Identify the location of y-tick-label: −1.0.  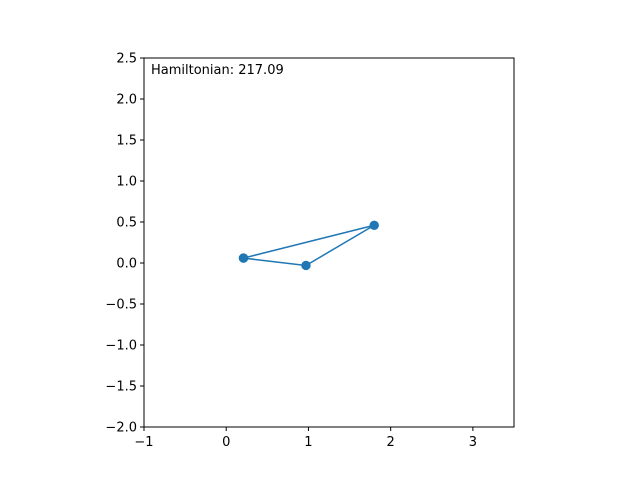
(121, 346).